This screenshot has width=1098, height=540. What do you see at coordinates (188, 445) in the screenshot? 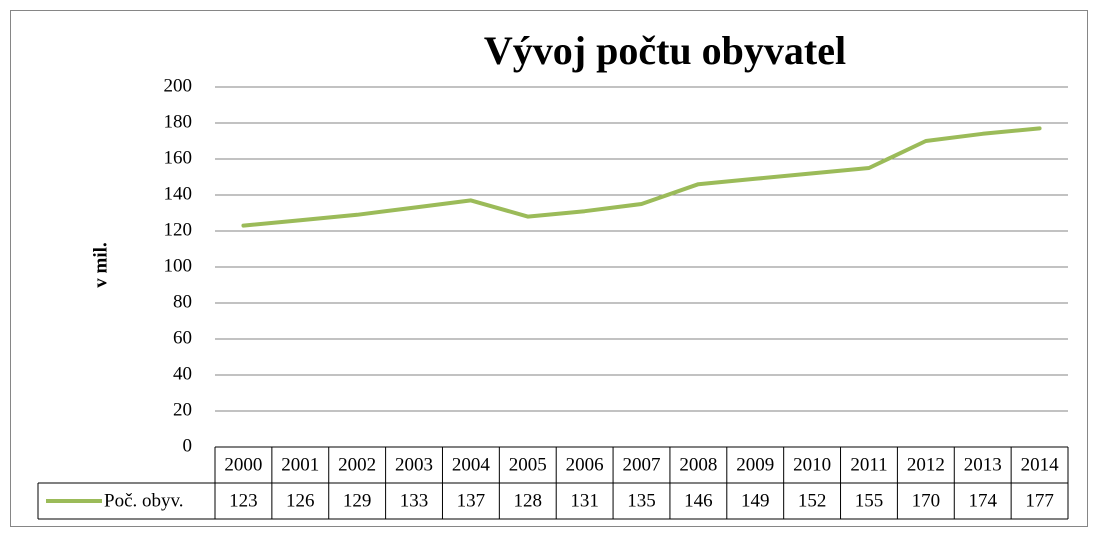
I see `y-tick-label: 0` at bounding box center [188, 445].